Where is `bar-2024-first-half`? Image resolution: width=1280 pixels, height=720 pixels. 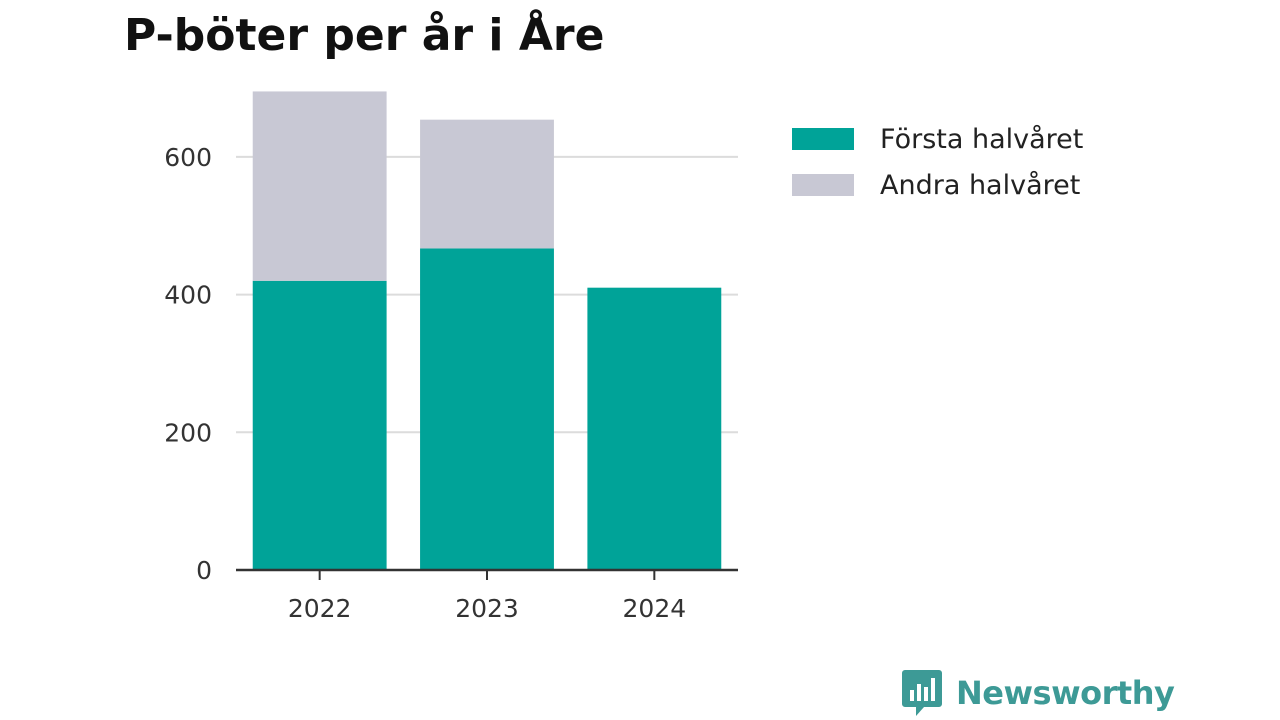
bar-2024-first-half is located at coordinates (654, 428).